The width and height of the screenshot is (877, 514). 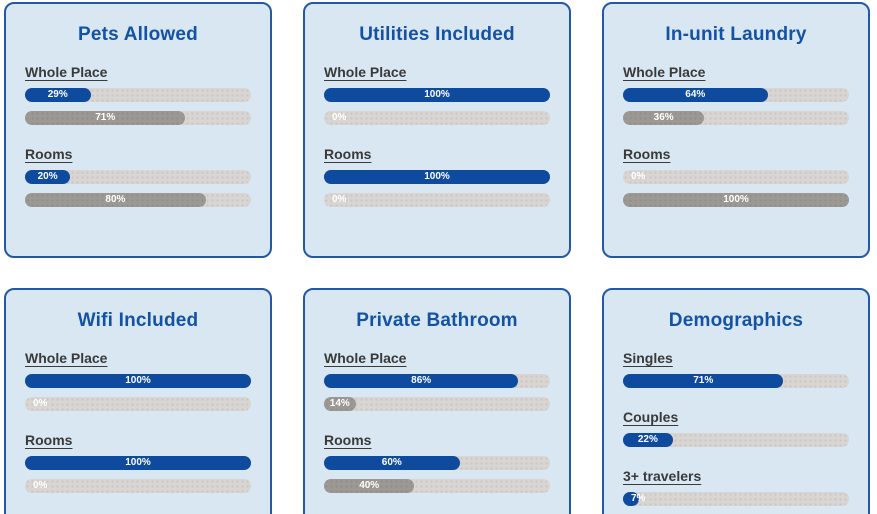 What do you see at coordinates (736, 320) in the screenshot?
I see `card-title: Demographics` at bounding box center [736, 320].